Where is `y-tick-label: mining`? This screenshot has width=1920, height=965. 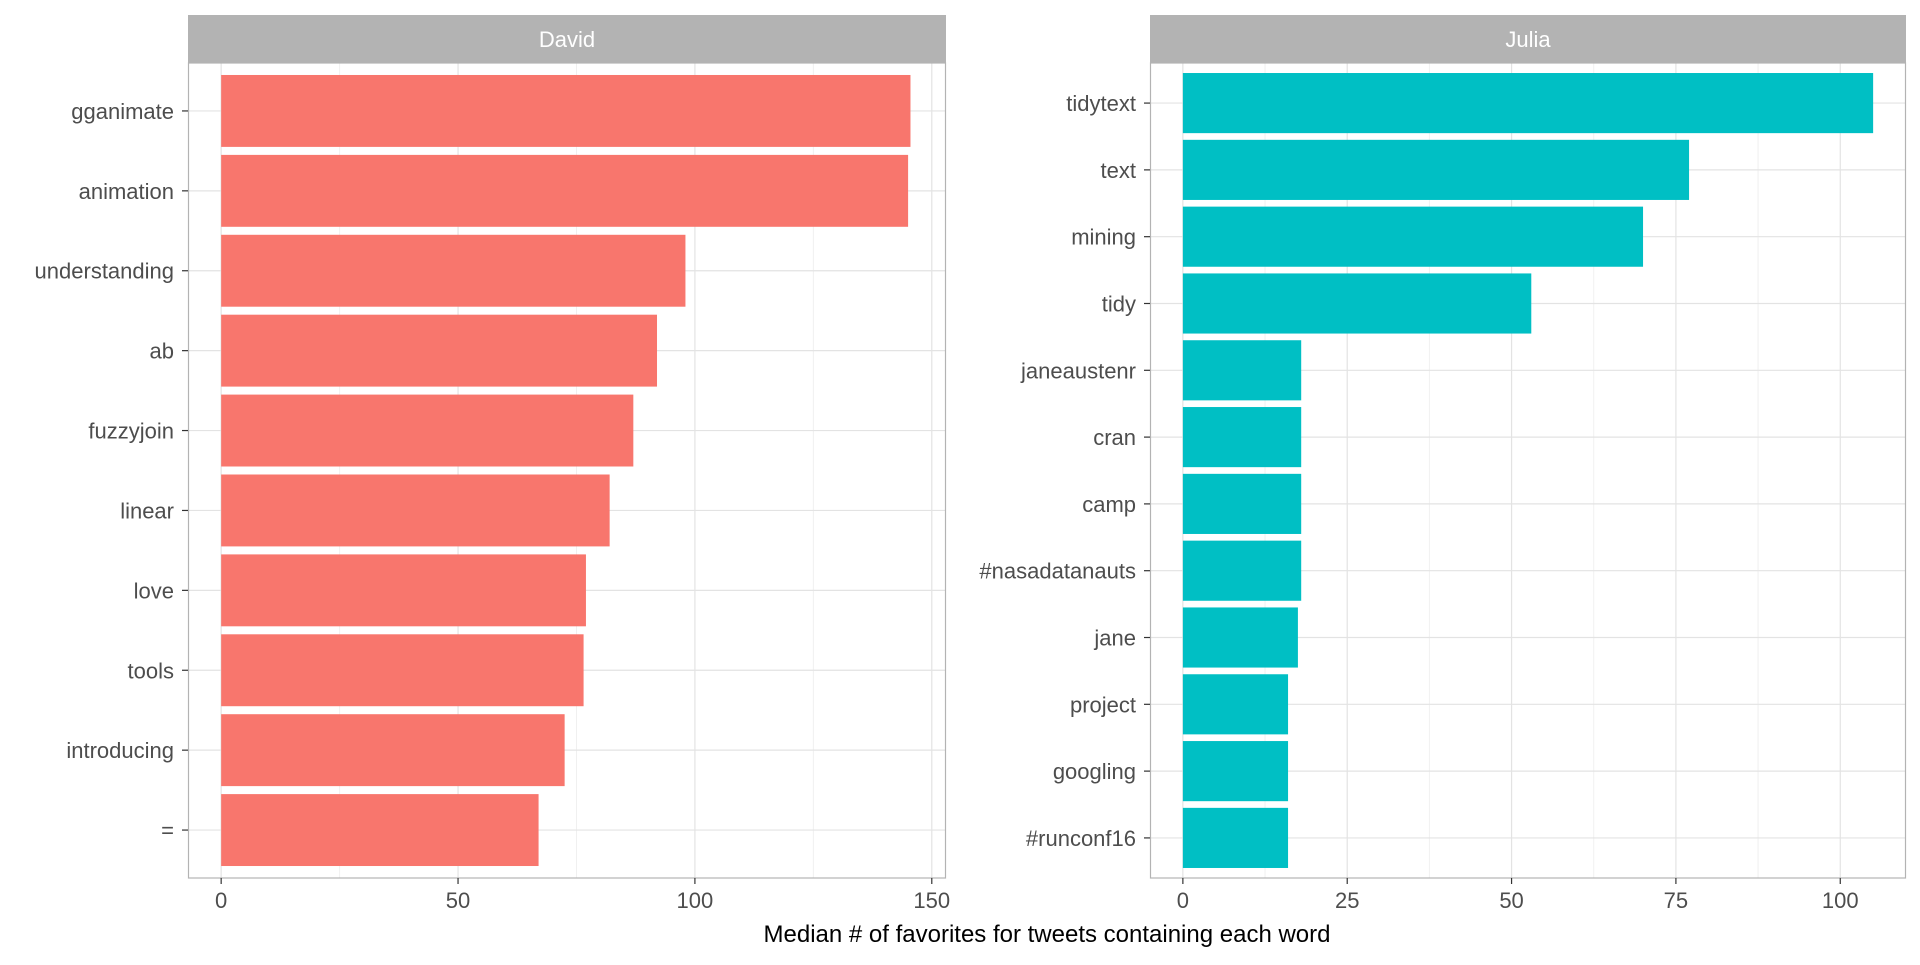 y-tick-label: mining is located at coordinates (1103, 237).